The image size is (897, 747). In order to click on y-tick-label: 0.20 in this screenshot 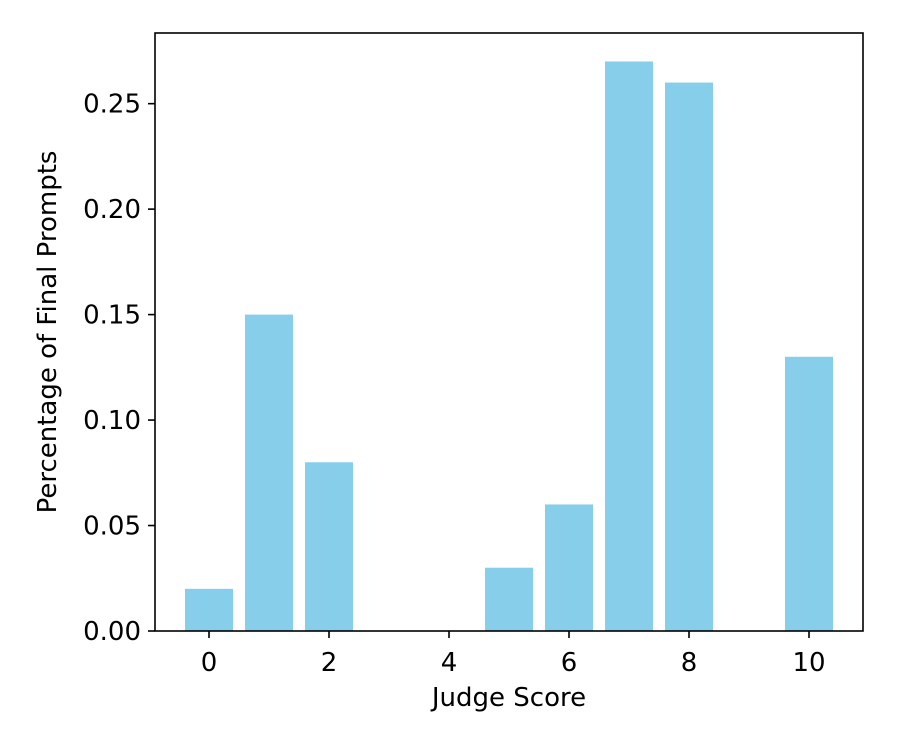, I will do `click(112, 210)`.